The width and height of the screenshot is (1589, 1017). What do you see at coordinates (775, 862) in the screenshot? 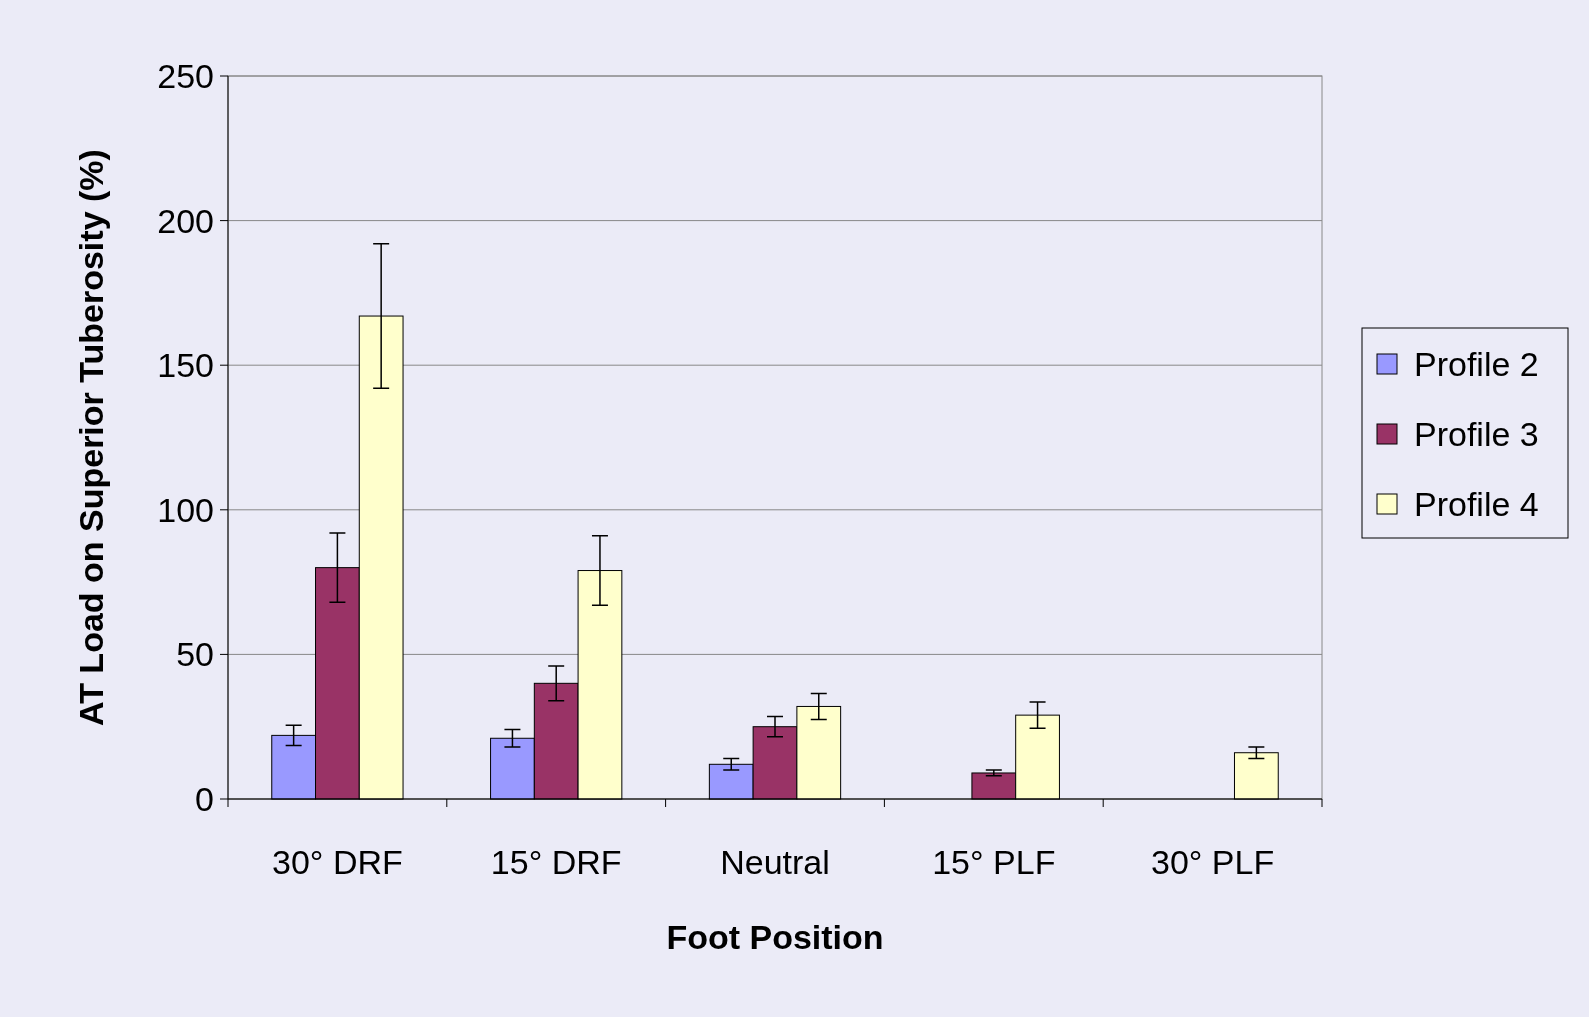
I see `x-tick-label: Neutral` at bounding box center [775, 862].